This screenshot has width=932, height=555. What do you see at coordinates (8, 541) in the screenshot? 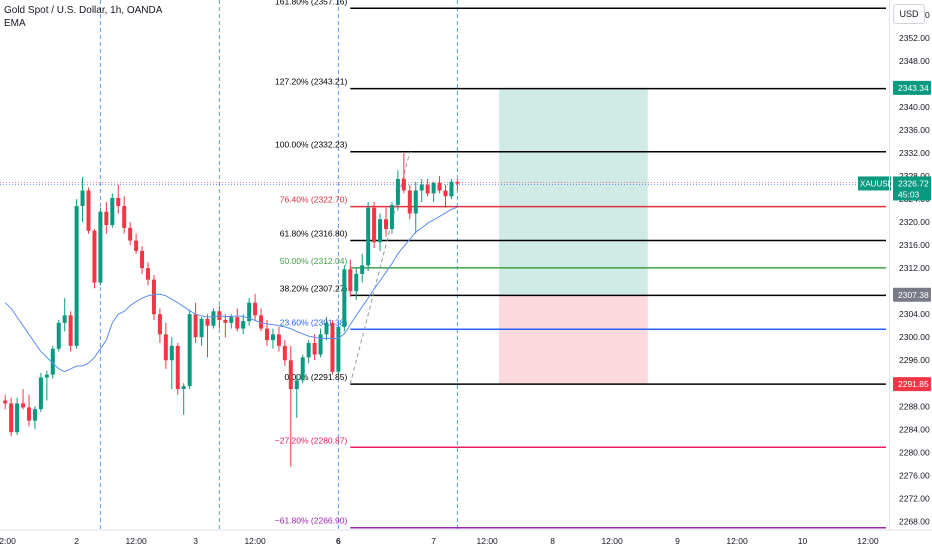
I see `time-tick-label-0: 12:00` at bounding box center [8, 541].